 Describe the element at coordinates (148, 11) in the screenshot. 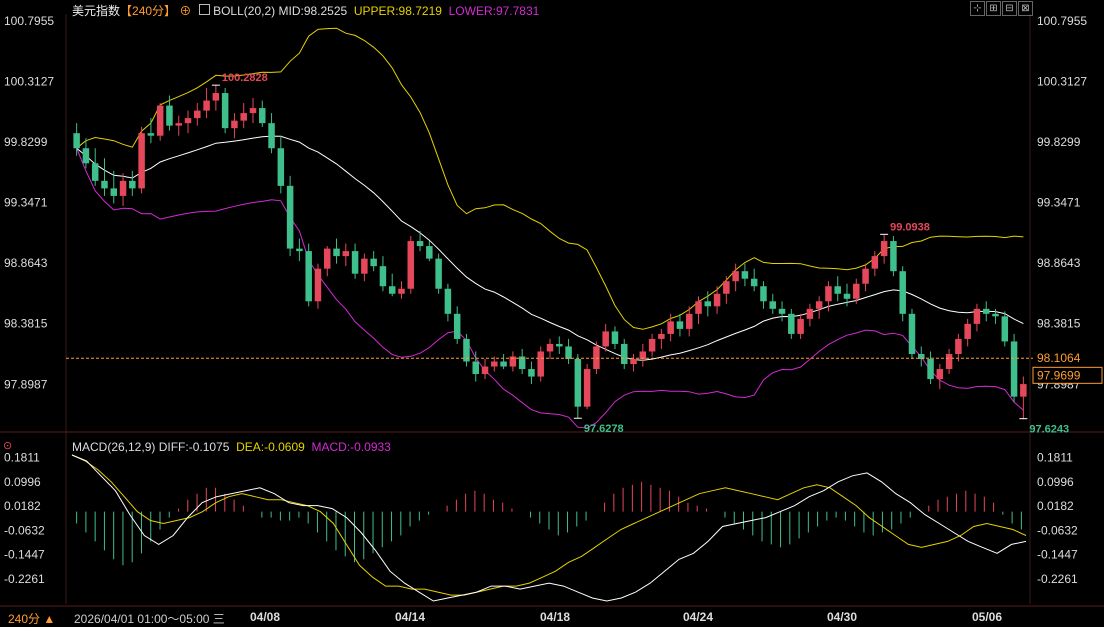

I see `period-label: 【240分】` at that location.